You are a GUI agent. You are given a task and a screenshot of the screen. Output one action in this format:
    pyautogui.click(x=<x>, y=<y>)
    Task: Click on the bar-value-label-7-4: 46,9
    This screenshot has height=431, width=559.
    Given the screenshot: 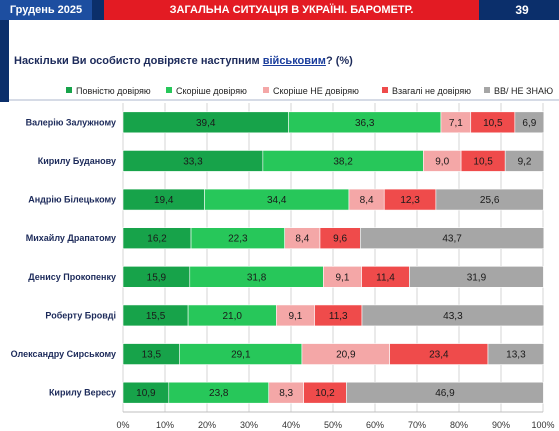 What is the action you would take?
    pyautogui.click(x=445, y=393)
    